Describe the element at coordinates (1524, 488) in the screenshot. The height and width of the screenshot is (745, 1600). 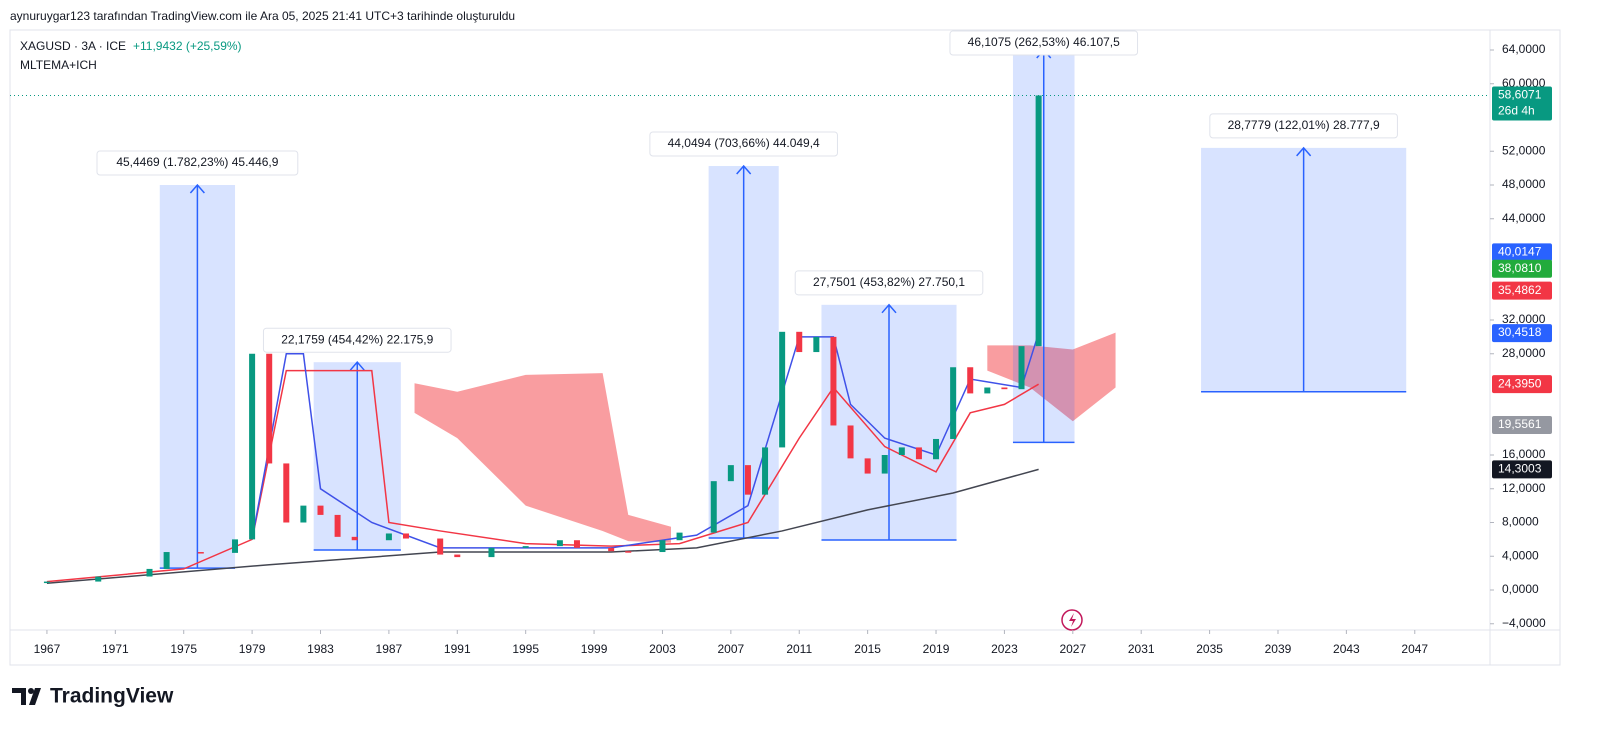
I see `y-tick-label: 12,0000` at that location.